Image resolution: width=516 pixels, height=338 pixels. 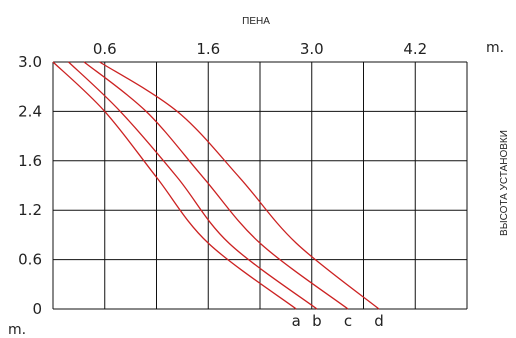 I want to click on chart-title: ПЕНА, so click(x=256, y=21).